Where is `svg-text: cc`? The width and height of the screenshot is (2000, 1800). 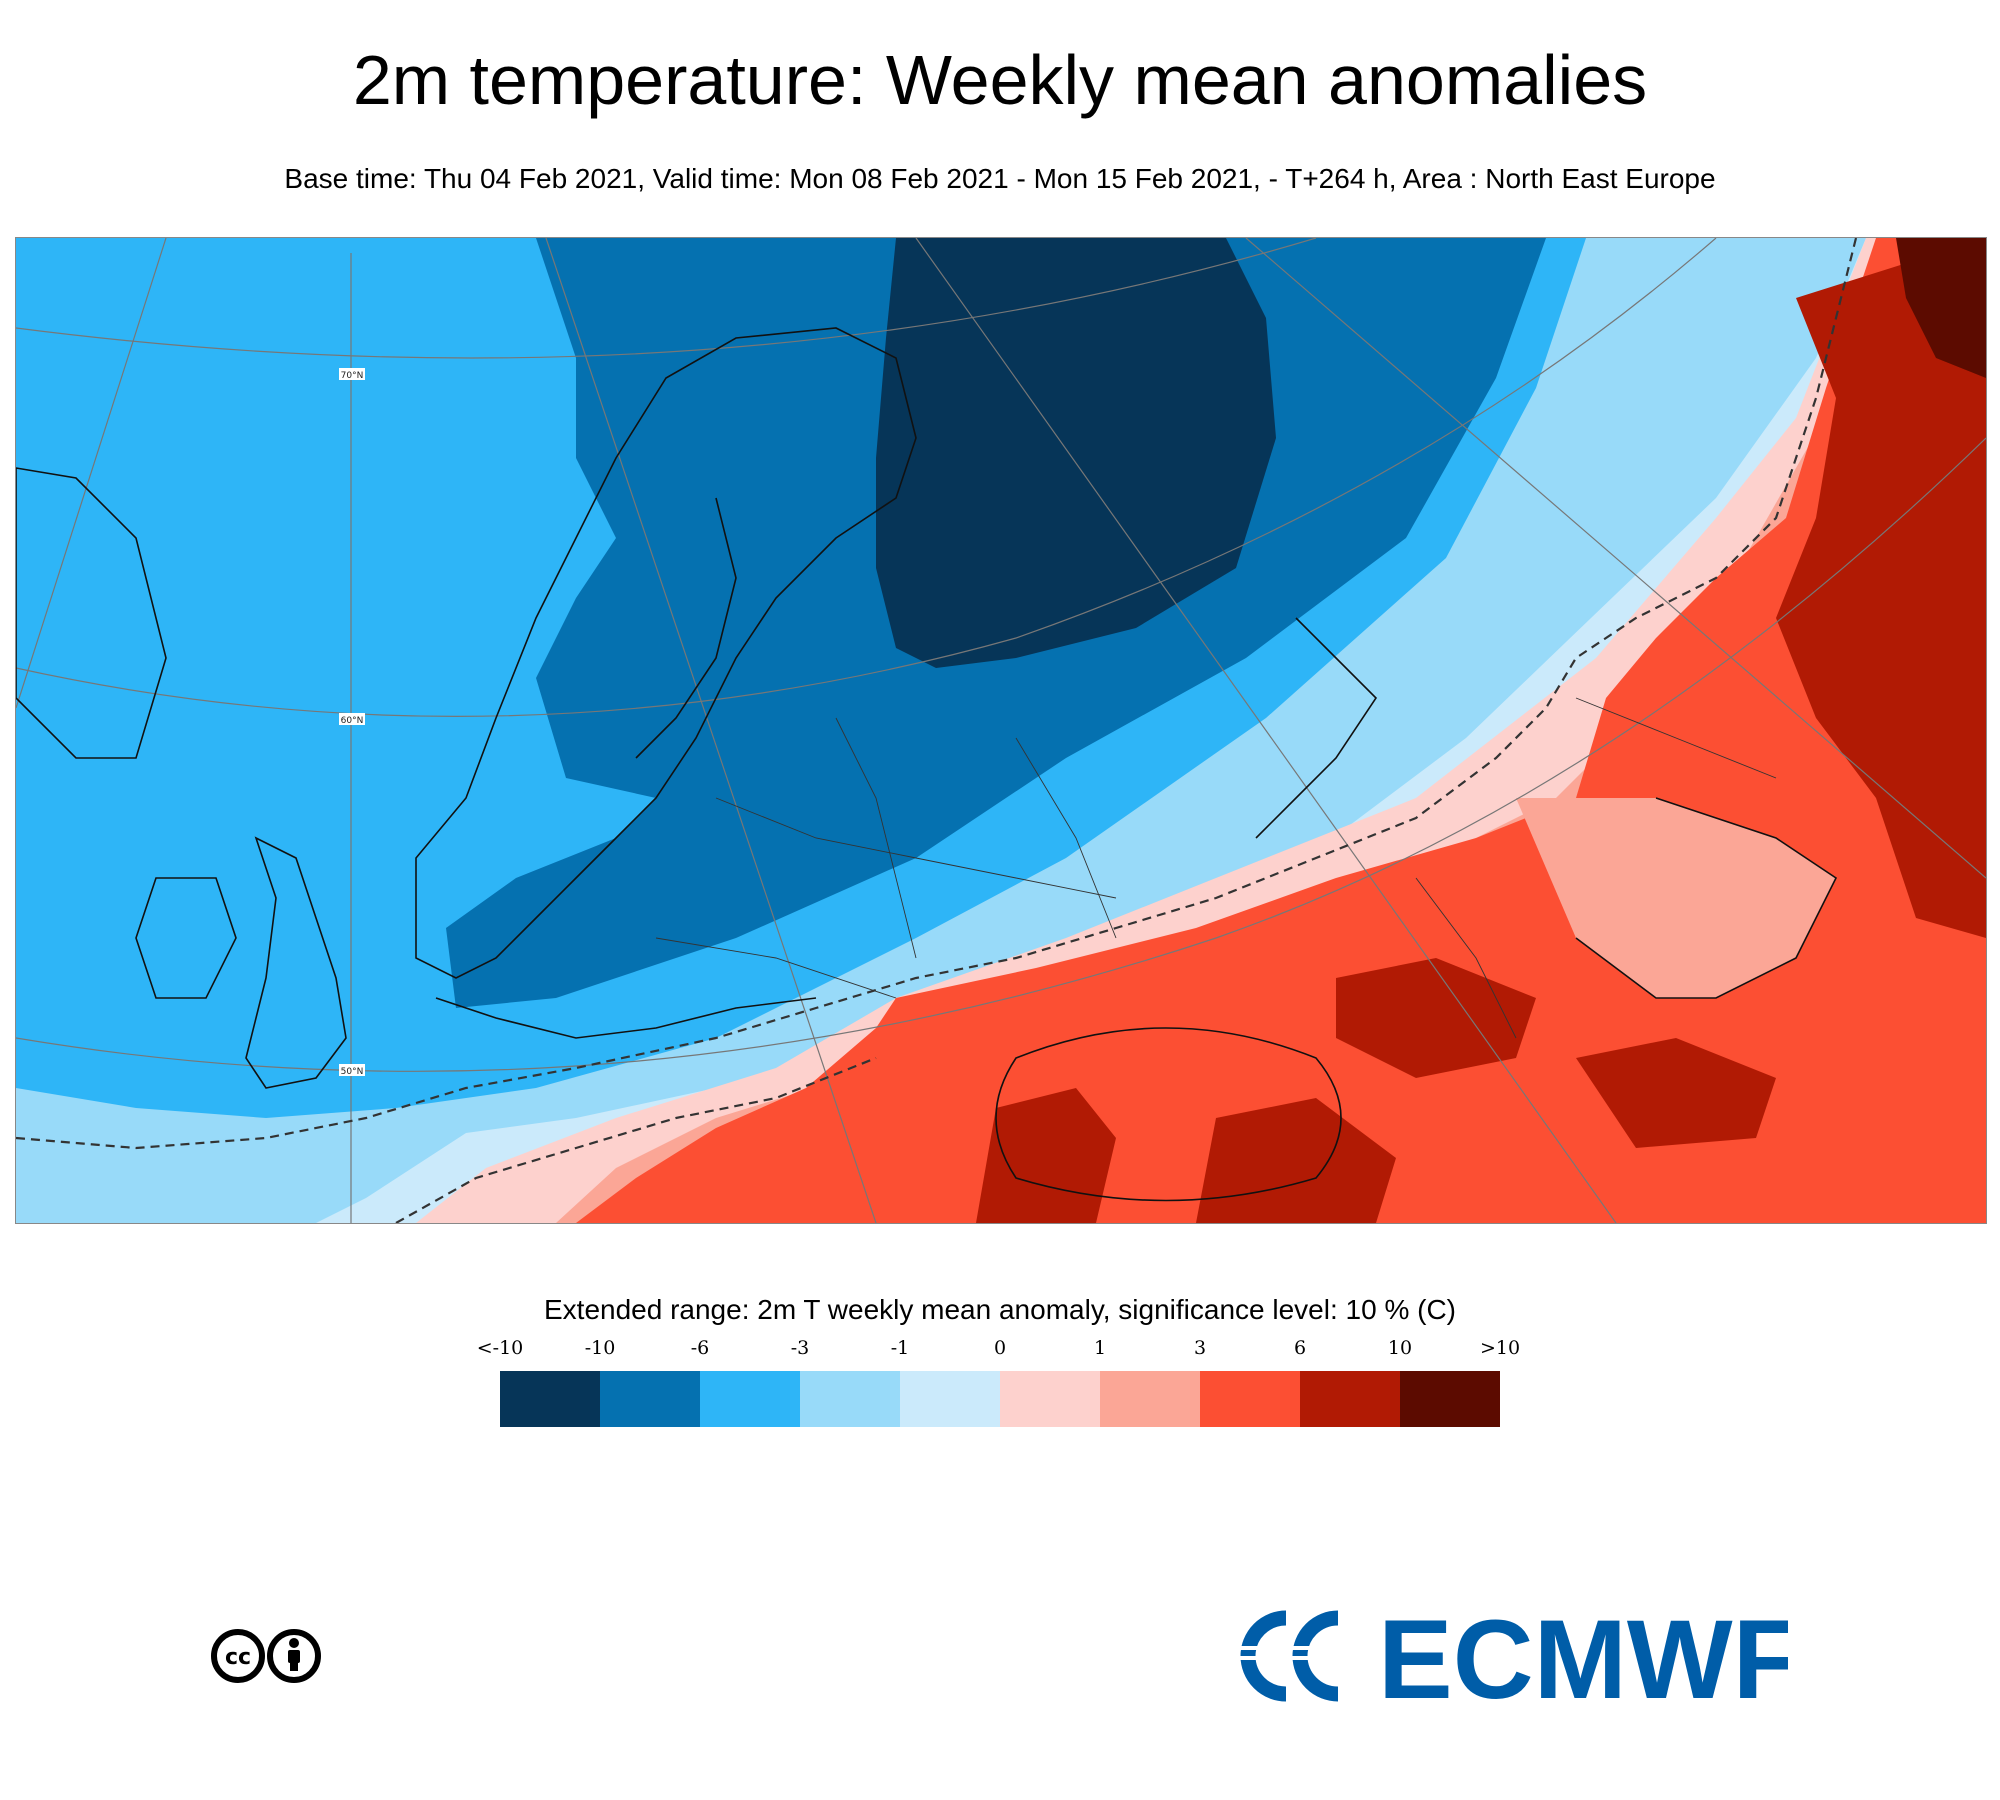 svg-text: cc is located at coordinates (238, 1657).